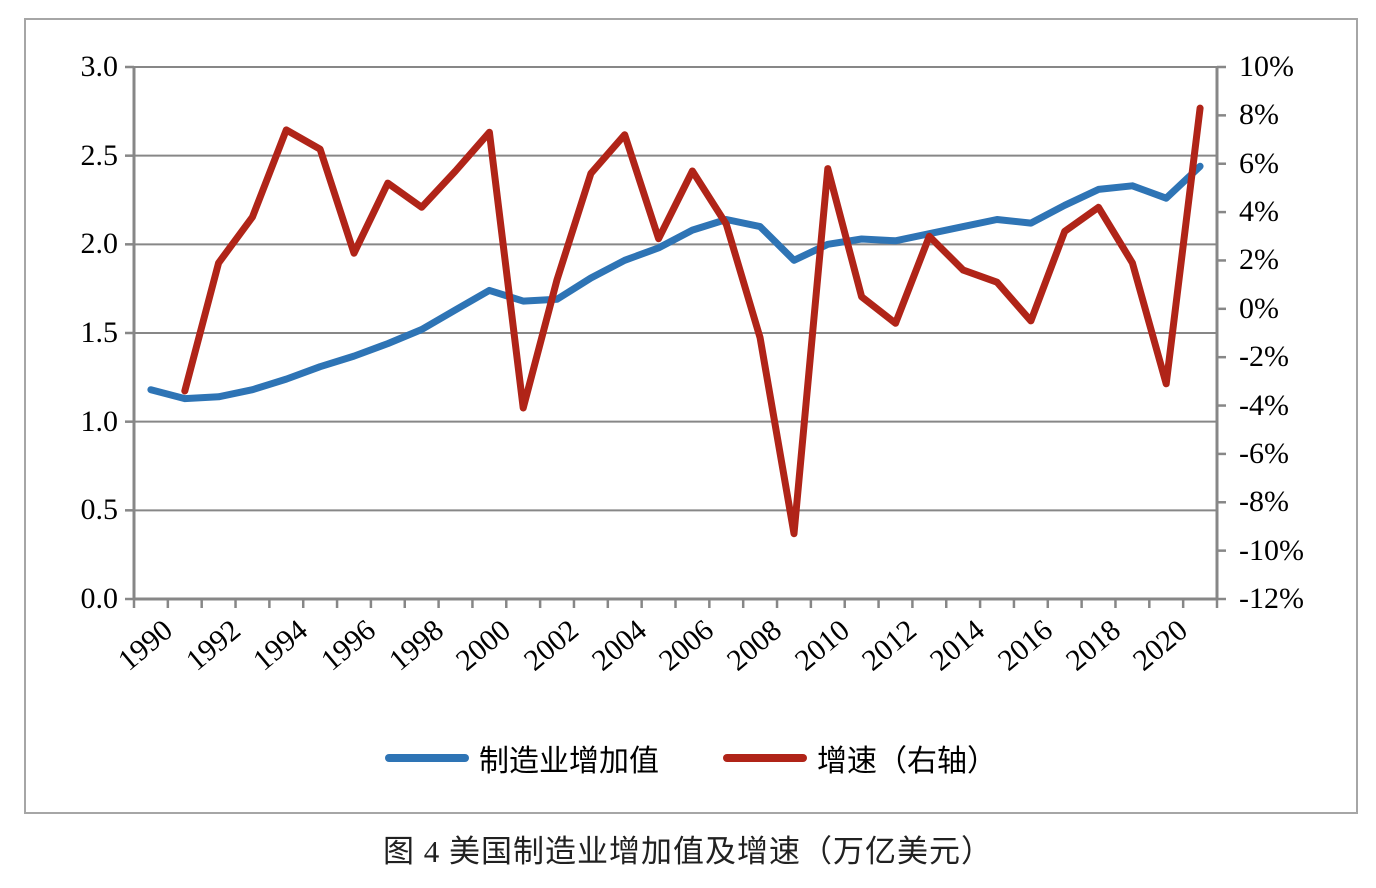  I want to click on legend-label-value-added: 制造业增加值, so click(569, 761).